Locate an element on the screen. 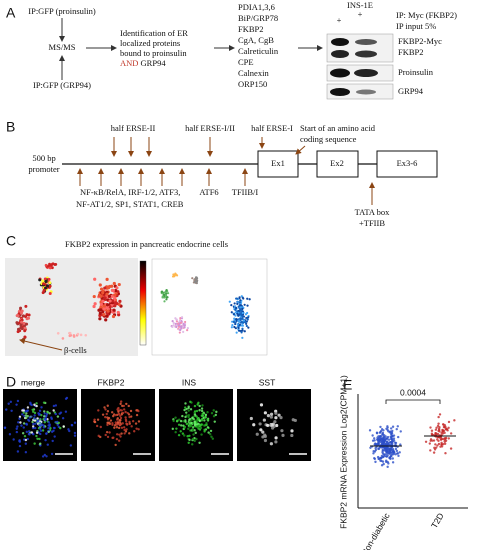 The width and height of the screenshot is (487, 550). cell-line: INS-1E is located at coordinates (360, 5).